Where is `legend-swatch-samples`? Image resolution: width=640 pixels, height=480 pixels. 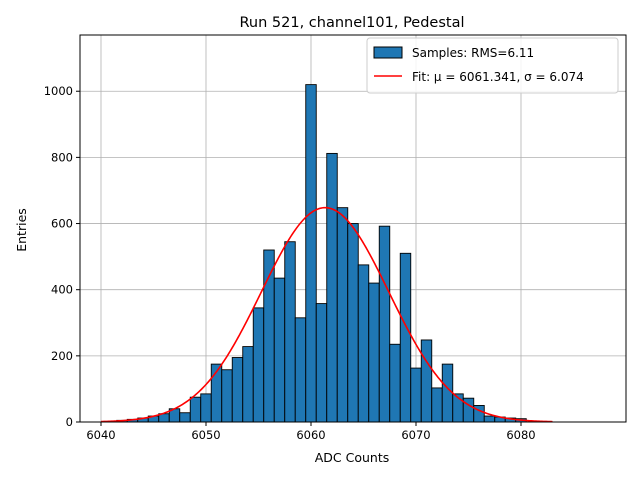
legend-swatch-samples is located at coordinates (388, 52).